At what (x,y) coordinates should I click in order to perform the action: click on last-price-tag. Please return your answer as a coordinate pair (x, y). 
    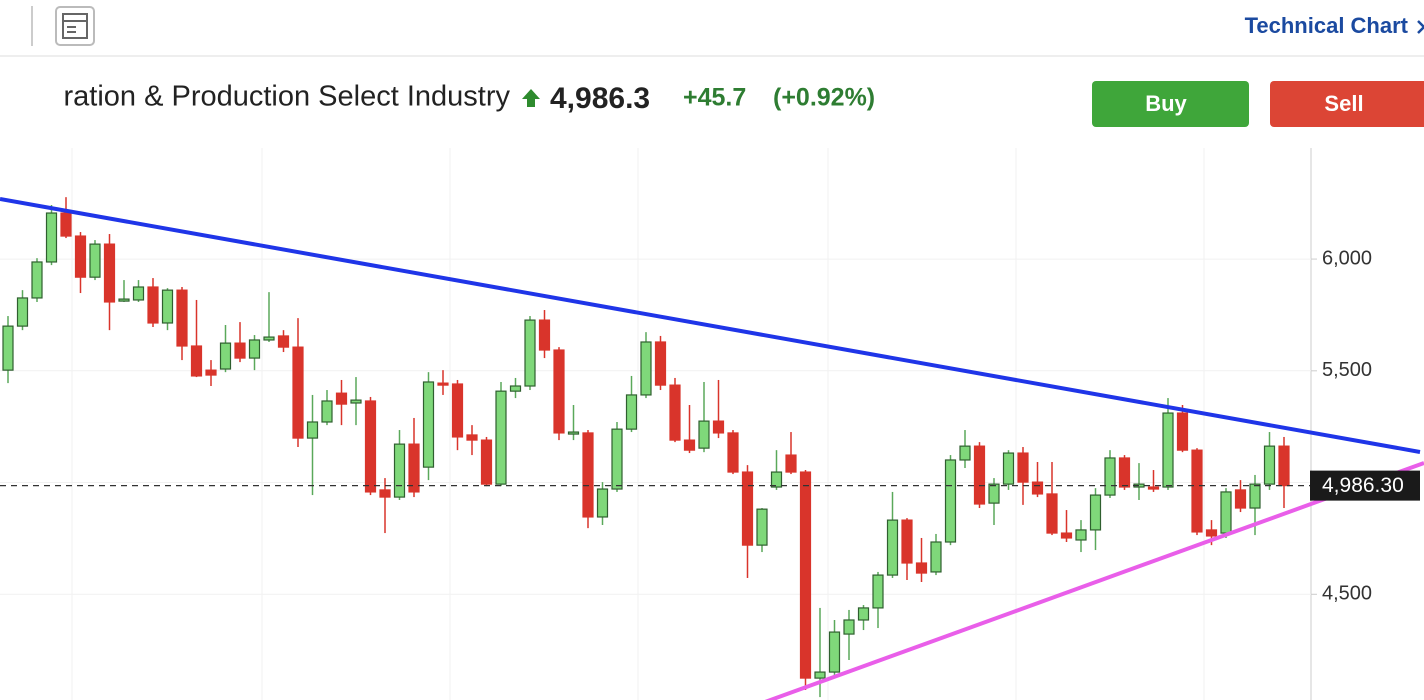
    Looking at the image, I should click on (1365, 485).